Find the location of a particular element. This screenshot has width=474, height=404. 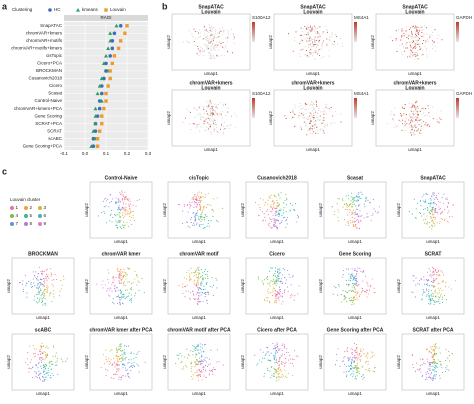

legend-marker is located at coordinates (50, 10).